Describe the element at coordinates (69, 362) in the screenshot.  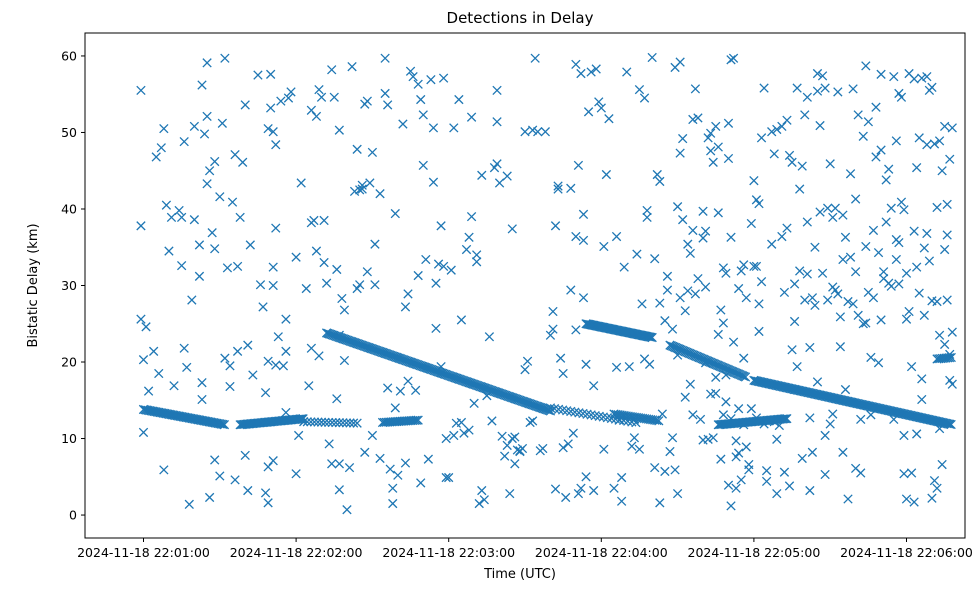
I see `y-tick-label: 20` at that location.